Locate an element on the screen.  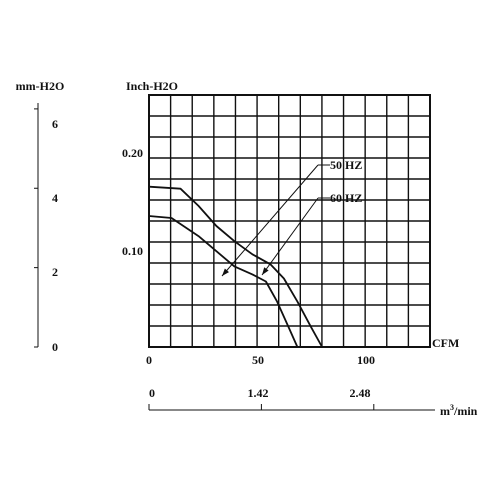
series-line-50hz is located at coordinates (223, 281).